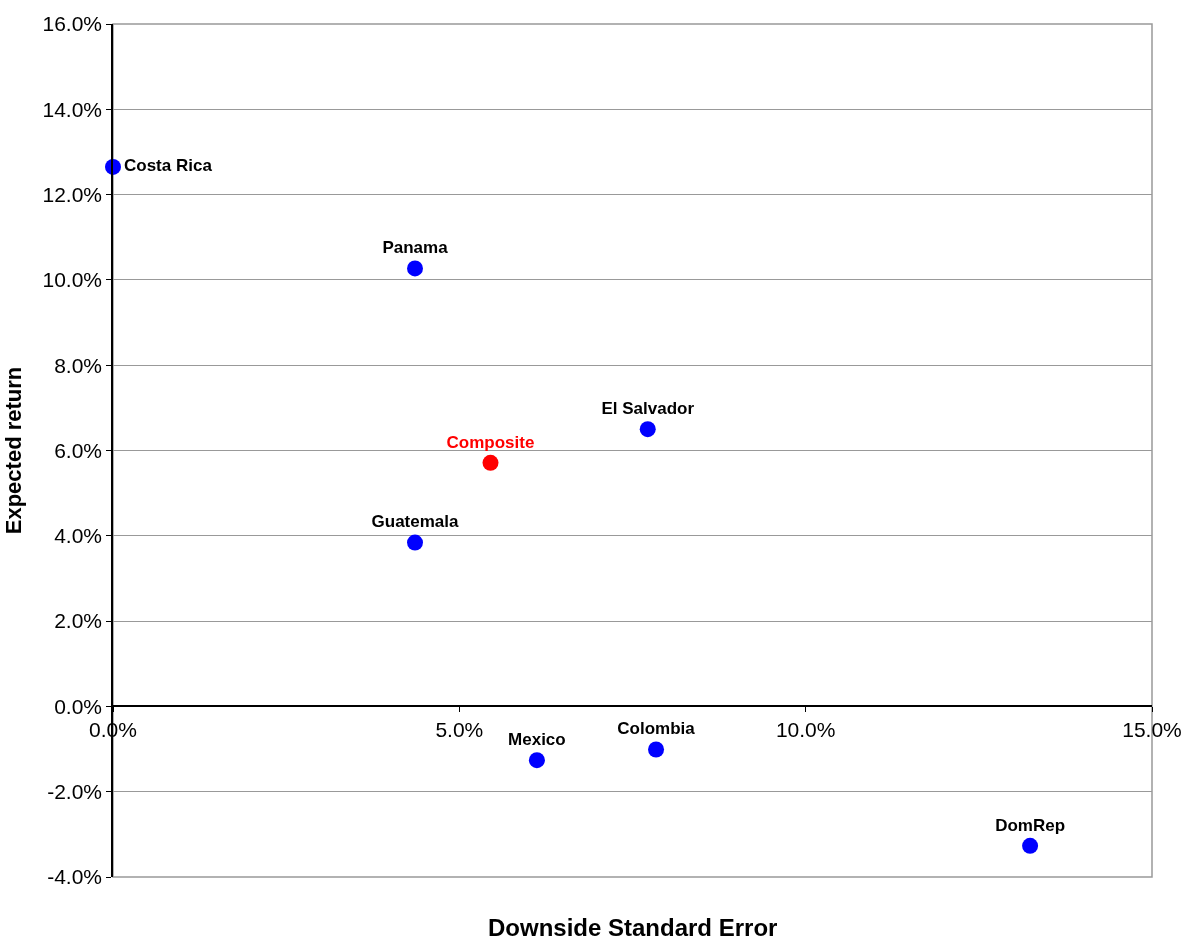 This screenshot has height=942, width=1202. What do you see at coordinates (72, 109) in the screenshot?
I see `y-tick-label: 14.0%` at bounding box center [72, 109].